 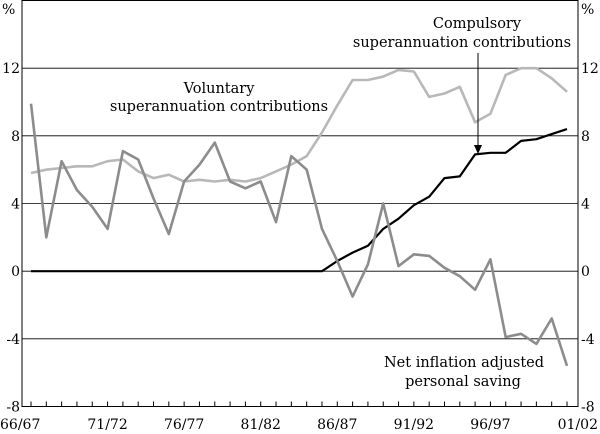 What do you see at coordinates (590, 69) in the screenshot?
I see `y-tick-label-right: 12` at bounding box center [590, 69].